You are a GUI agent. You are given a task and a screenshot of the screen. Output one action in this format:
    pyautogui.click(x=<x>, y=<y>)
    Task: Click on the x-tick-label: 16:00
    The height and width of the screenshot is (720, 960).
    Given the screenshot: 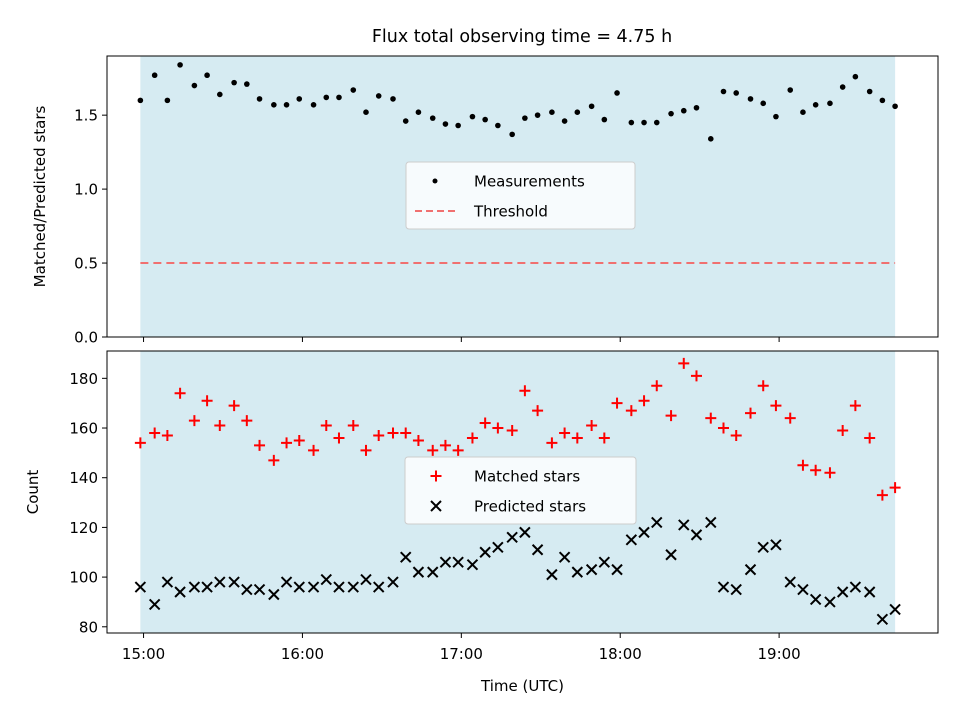 What is the action you would take?
    pyautogui.click(x=302, y=654)
    